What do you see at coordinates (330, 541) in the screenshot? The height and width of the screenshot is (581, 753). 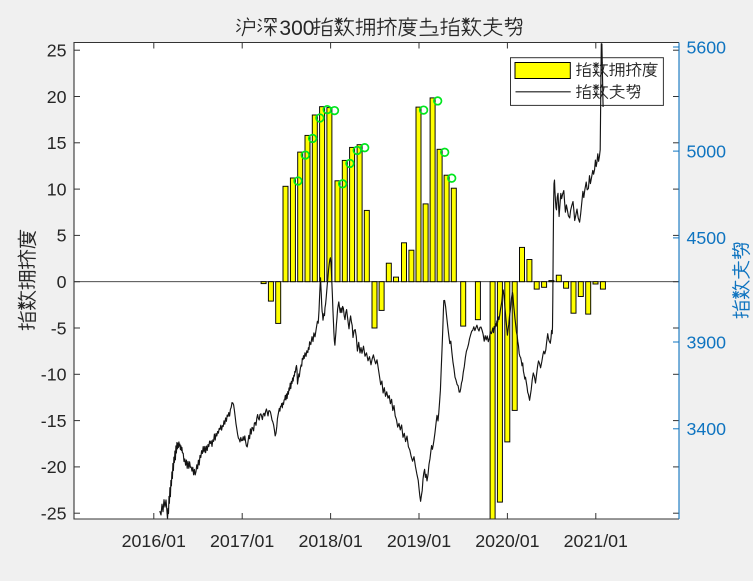 I see `svg-text: 2018/01` at bounding box center [330, 541].